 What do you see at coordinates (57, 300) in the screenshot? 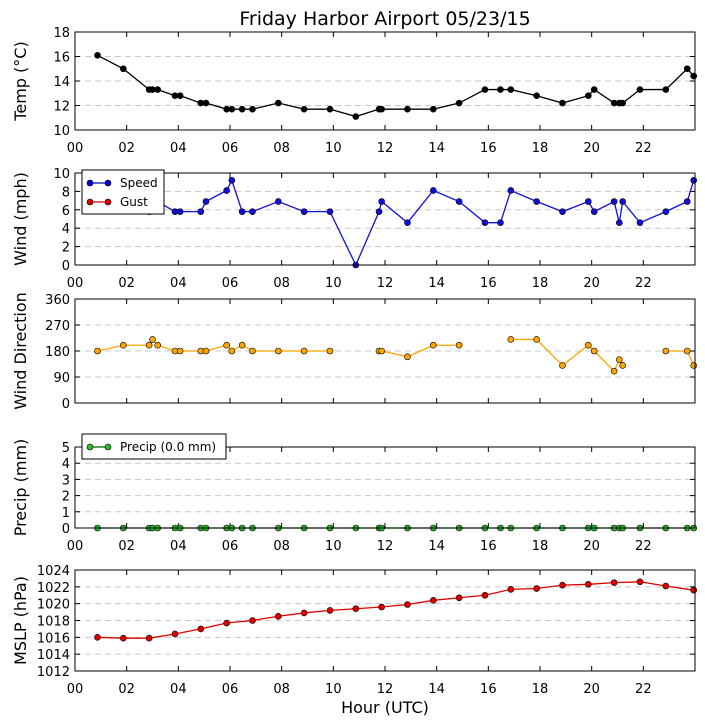
I see `y-tick-label: 360` at bounding box center [57, 300].